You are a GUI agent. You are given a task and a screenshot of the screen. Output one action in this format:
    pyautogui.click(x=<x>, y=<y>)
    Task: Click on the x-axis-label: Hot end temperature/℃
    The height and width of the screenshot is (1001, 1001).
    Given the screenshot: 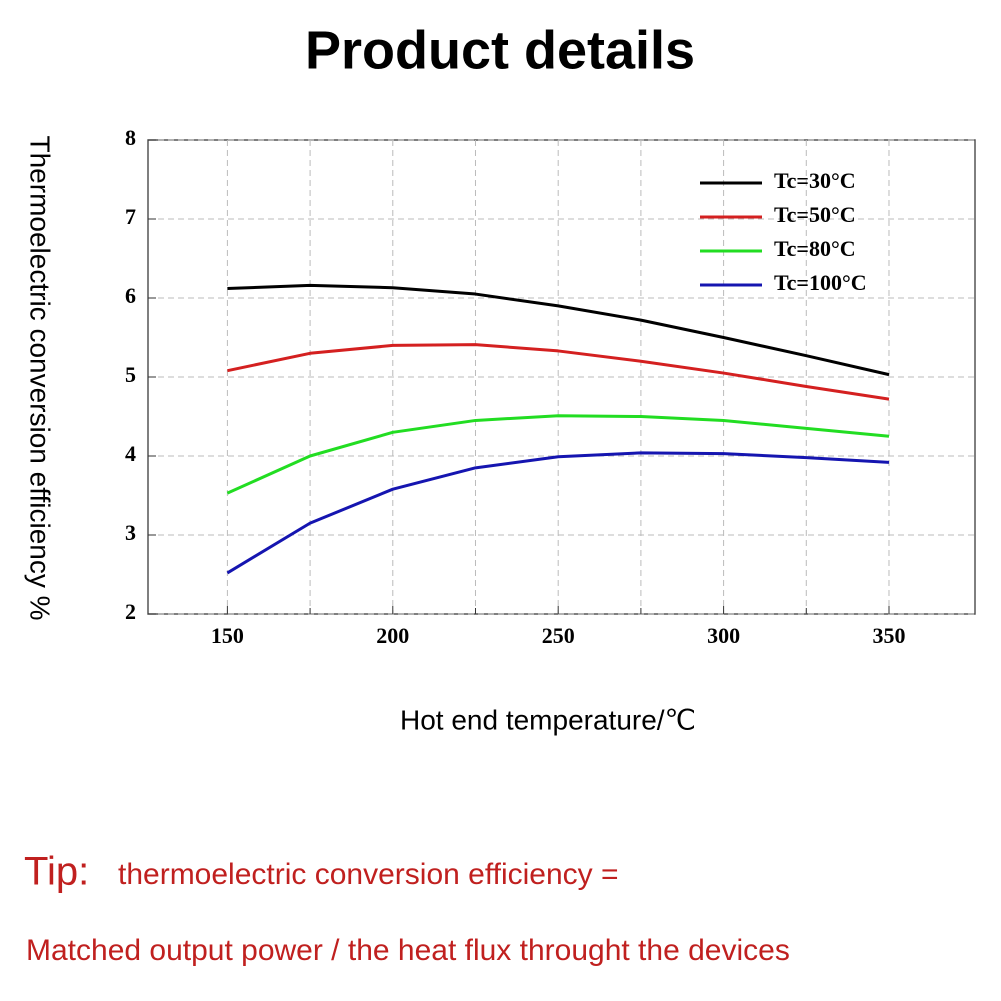 What is the action you would take?
    pyautogui.click(x=548, y=719)
    